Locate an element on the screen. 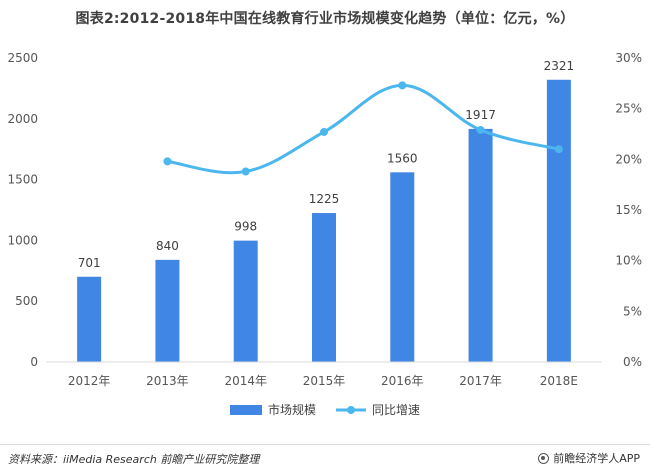 Image resolution: width=650 pixels, height=470 pixels. legend-bar-label: 市场规模 is located at coordinates (292, 409).